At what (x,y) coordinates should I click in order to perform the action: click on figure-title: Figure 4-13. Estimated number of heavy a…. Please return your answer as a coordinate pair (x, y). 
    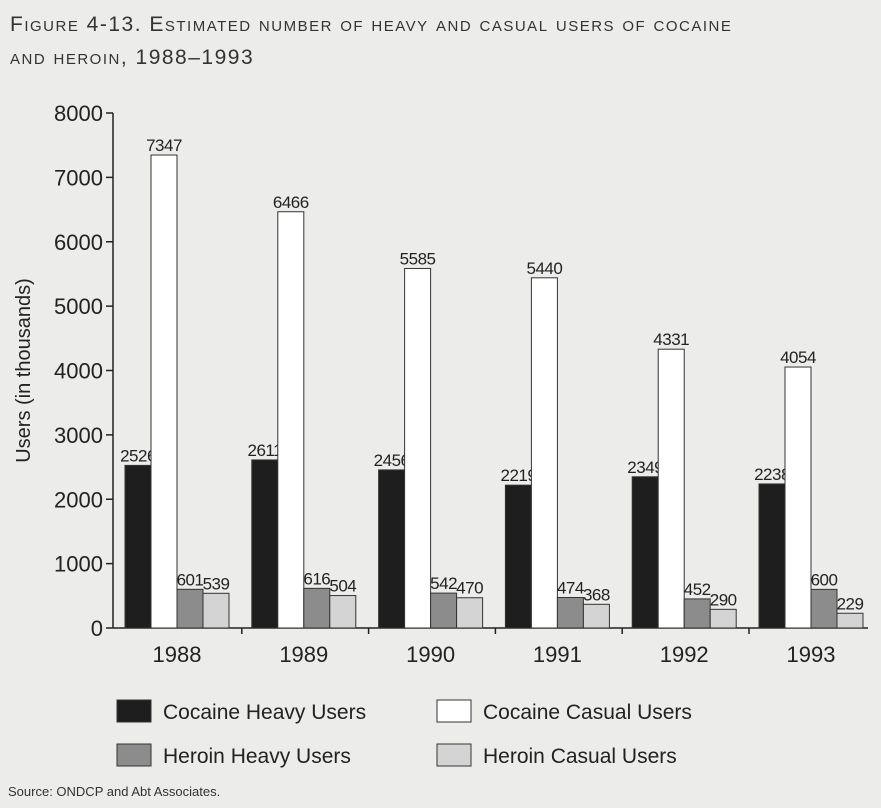
    Looking at the image, I should click on (440, 41).